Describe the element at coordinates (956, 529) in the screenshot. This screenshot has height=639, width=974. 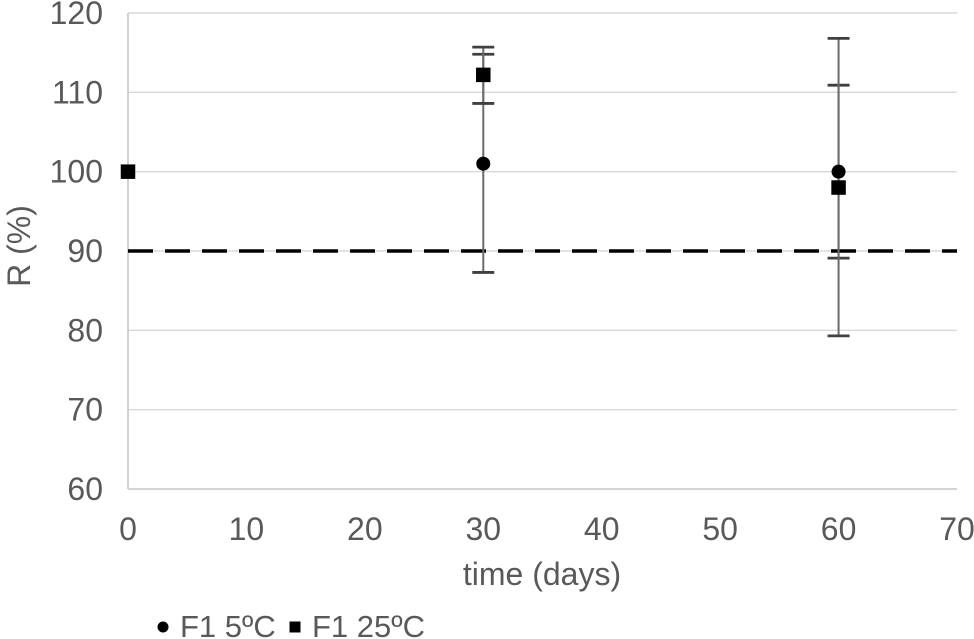
I see `x-tick-label: 70` at that location.